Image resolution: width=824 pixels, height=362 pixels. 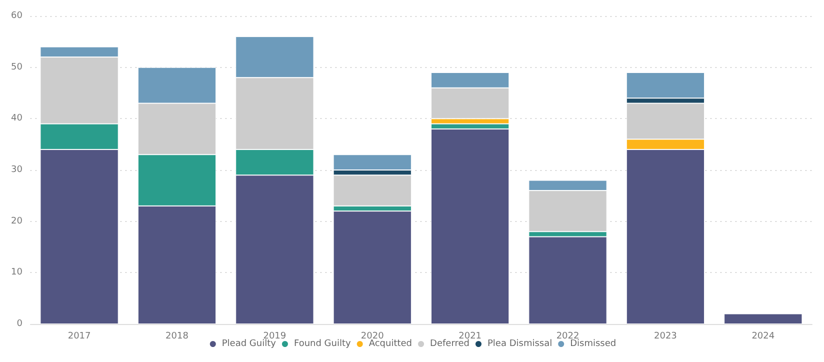 What do you see at coordinates (79, 337) in the screenshot?
I see `x-tick-label: 2017` at bounding box center [79, 337].